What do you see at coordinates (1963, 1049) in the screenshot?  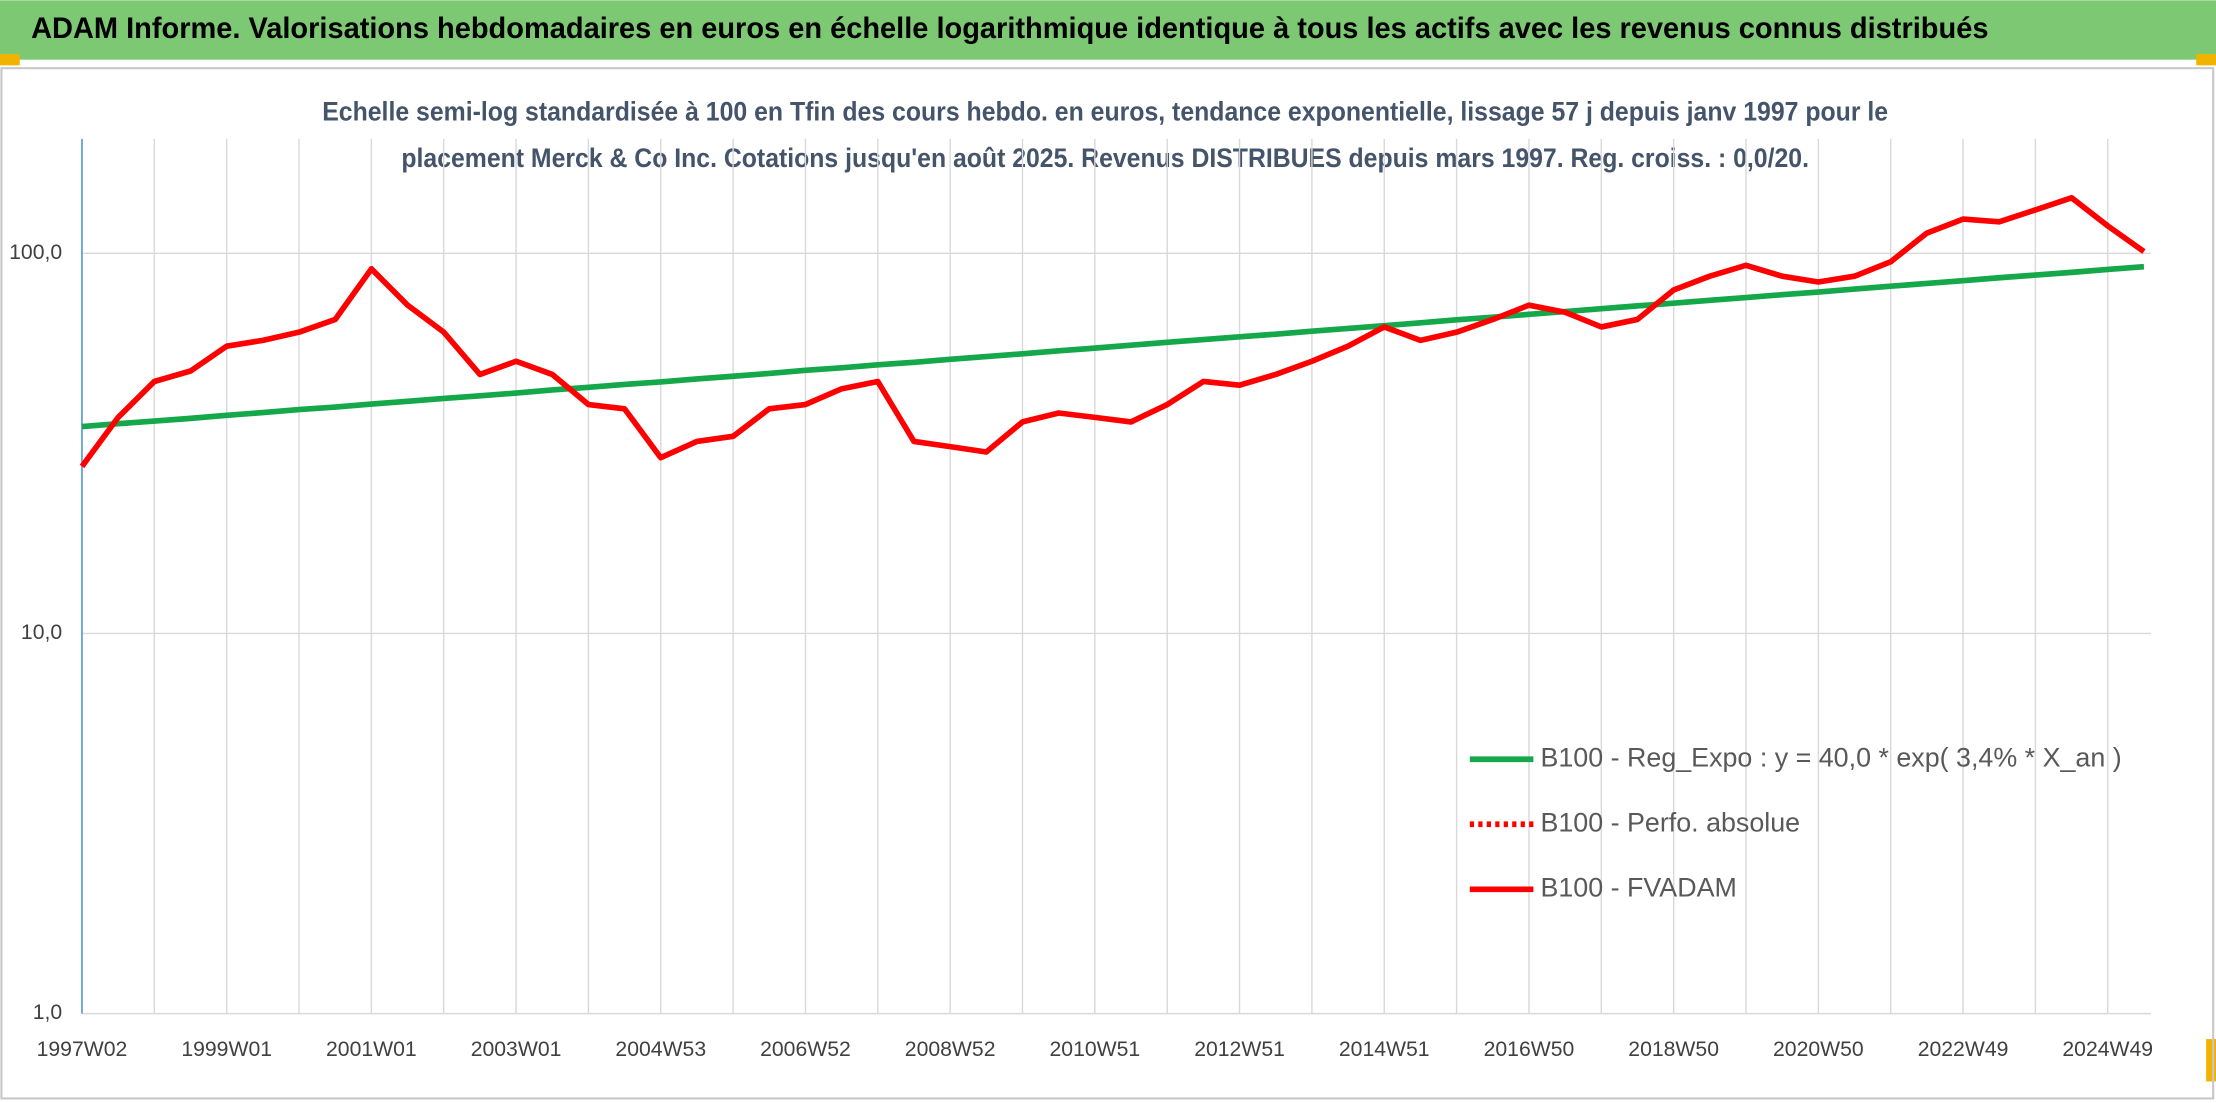 I see `x-tick-label: 2022W49` at bounding box center [1963, 1049].